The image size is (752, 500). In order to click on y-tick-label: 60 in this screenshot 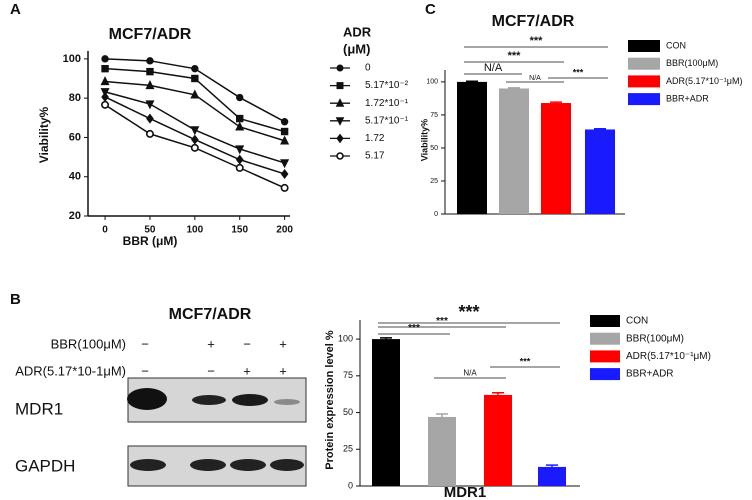, I will do `click(75, 137)`.